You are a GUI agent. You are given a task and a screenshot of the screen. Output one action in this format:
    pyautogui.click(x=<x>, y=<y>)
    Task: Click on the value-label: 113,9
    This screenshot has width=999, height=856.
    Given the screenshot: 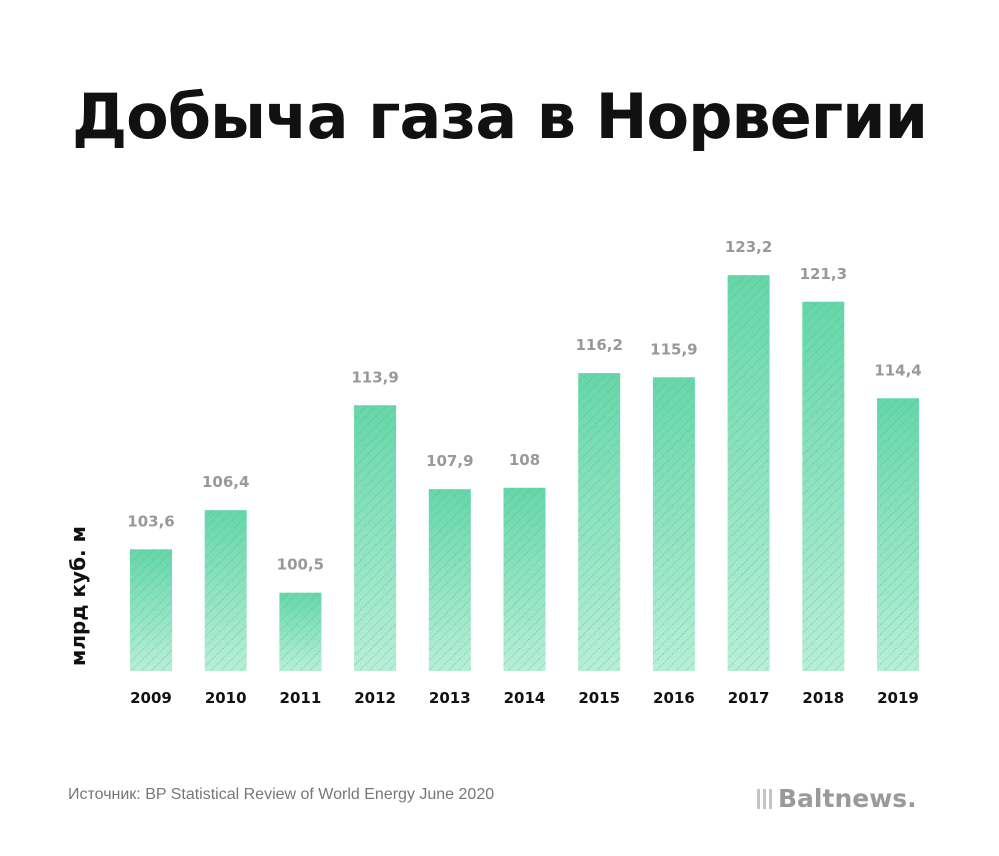 What is the action you would take?
    pyautogui.click(x=374, y=377)
    